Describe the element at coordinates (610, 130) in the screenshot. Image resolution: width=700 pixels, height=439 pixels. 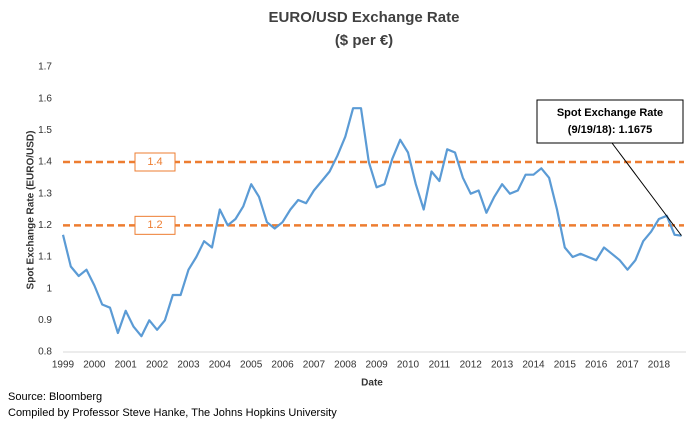
I see `annotation-text: (9/19/18): 1.1675` at that location.